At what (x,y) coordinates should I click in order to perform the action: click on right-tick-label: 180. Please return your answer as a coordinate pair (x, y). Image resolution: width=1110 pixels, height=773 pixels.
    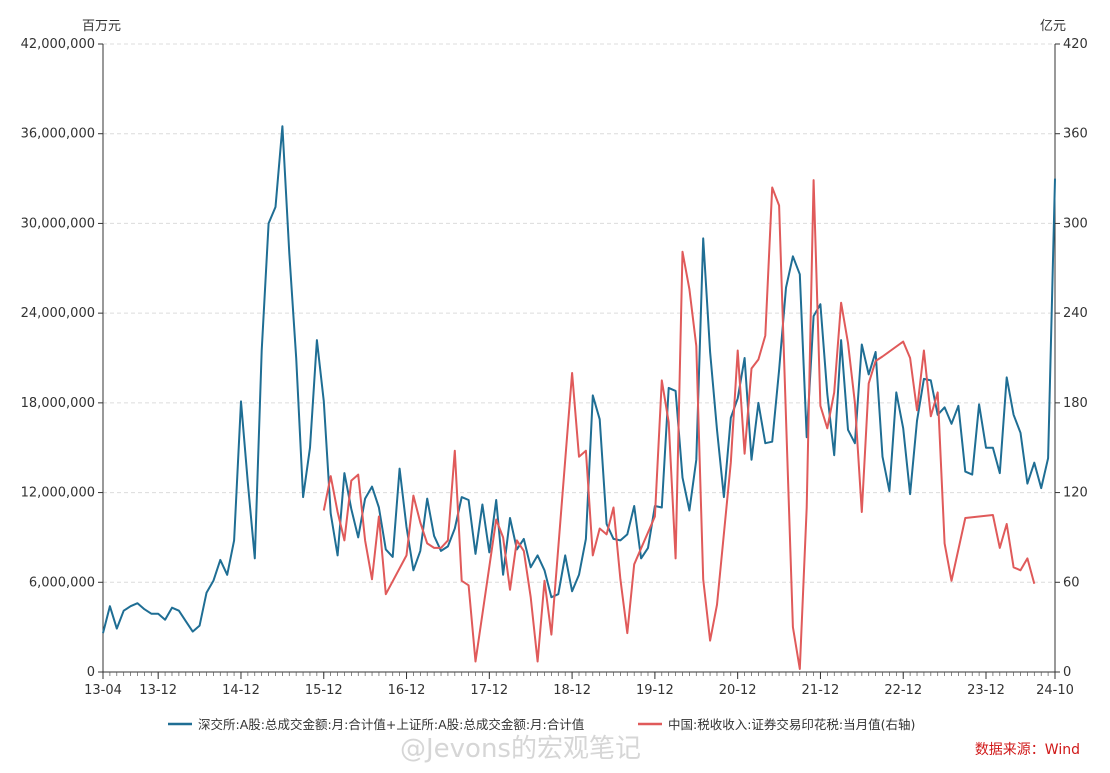
    Looking at the image, I should click on (1075, 403).